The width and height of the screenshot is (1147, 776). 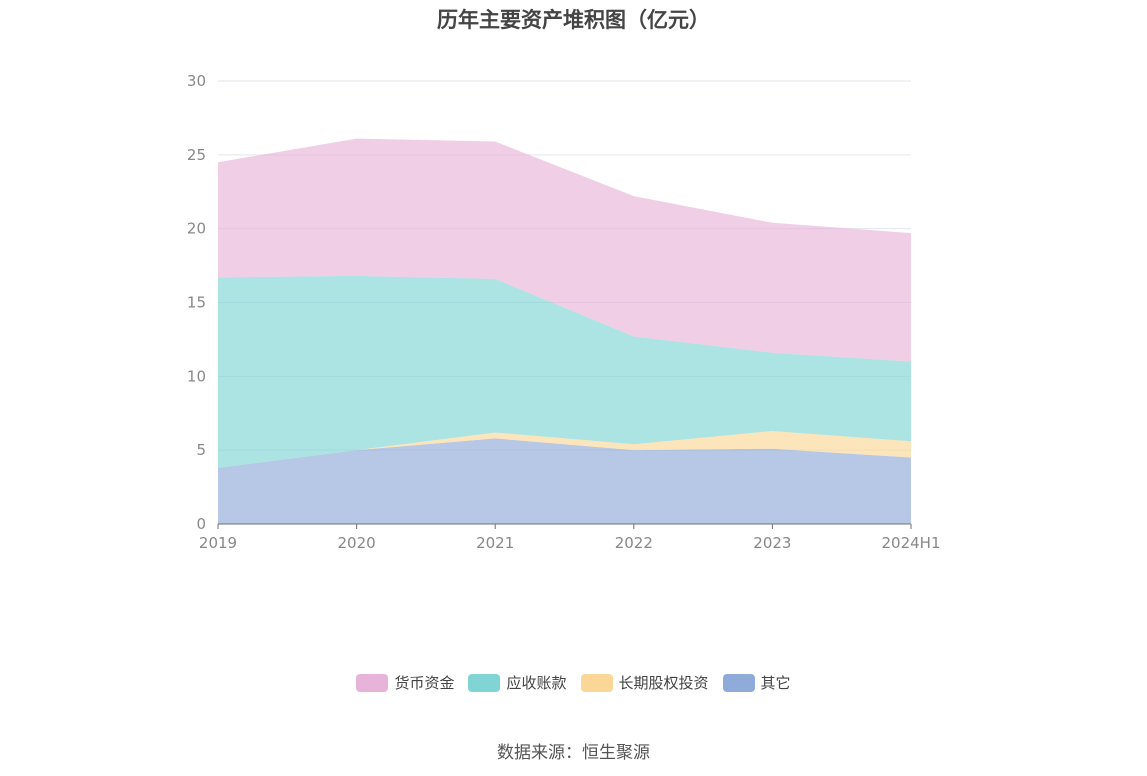 I want to click on area-长期股权投资, so click(x=564, y=449).